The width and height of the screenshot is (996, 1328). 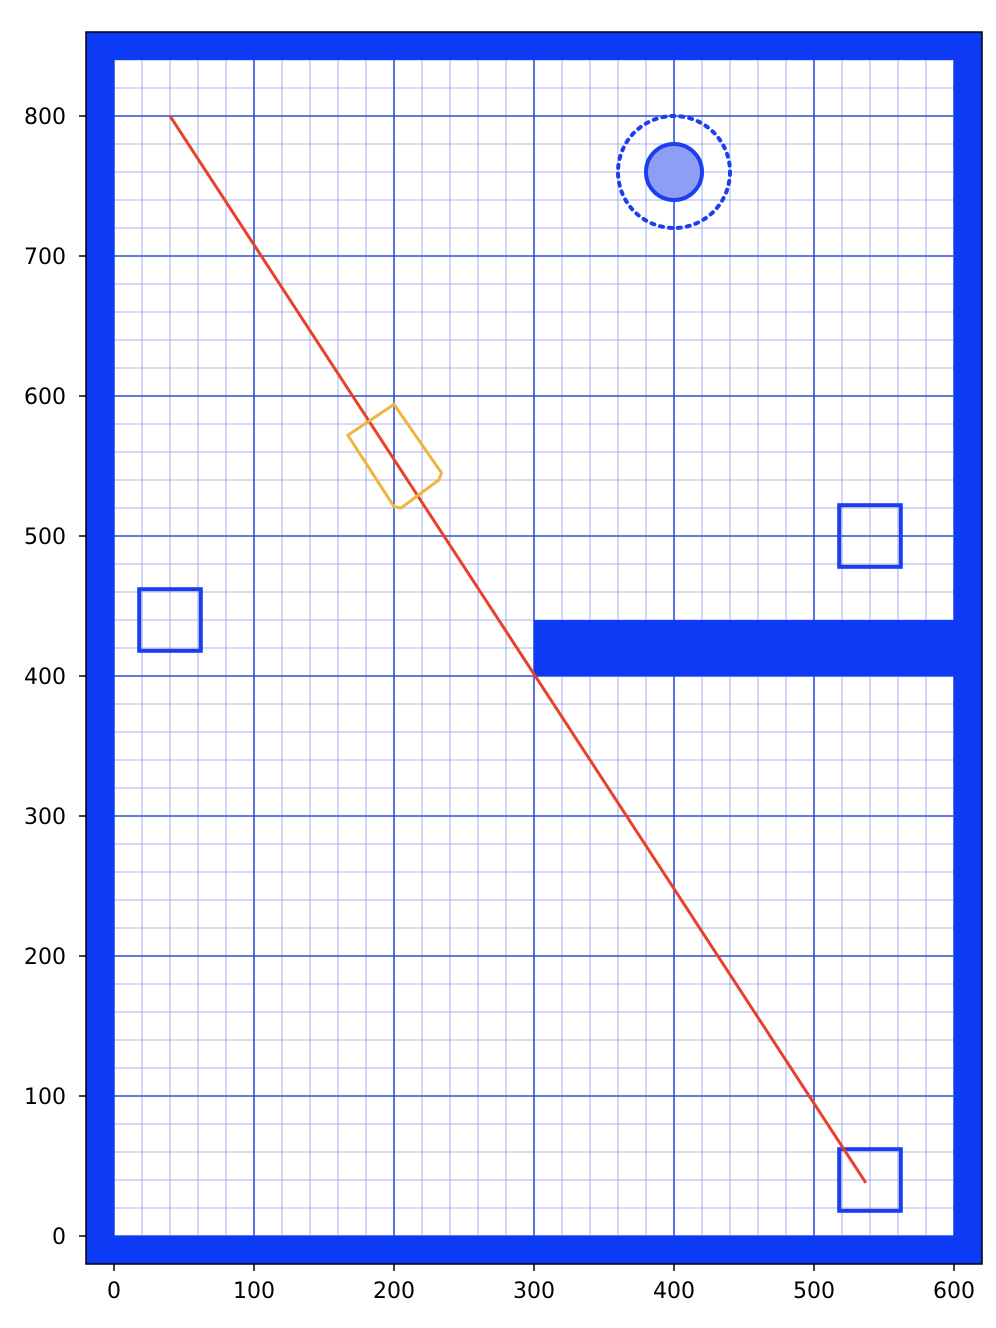 What do you see at coordinates (254, 1291) in the screenshot?
I see `x-tick-label: 100` at bounding box center [254, 1291].